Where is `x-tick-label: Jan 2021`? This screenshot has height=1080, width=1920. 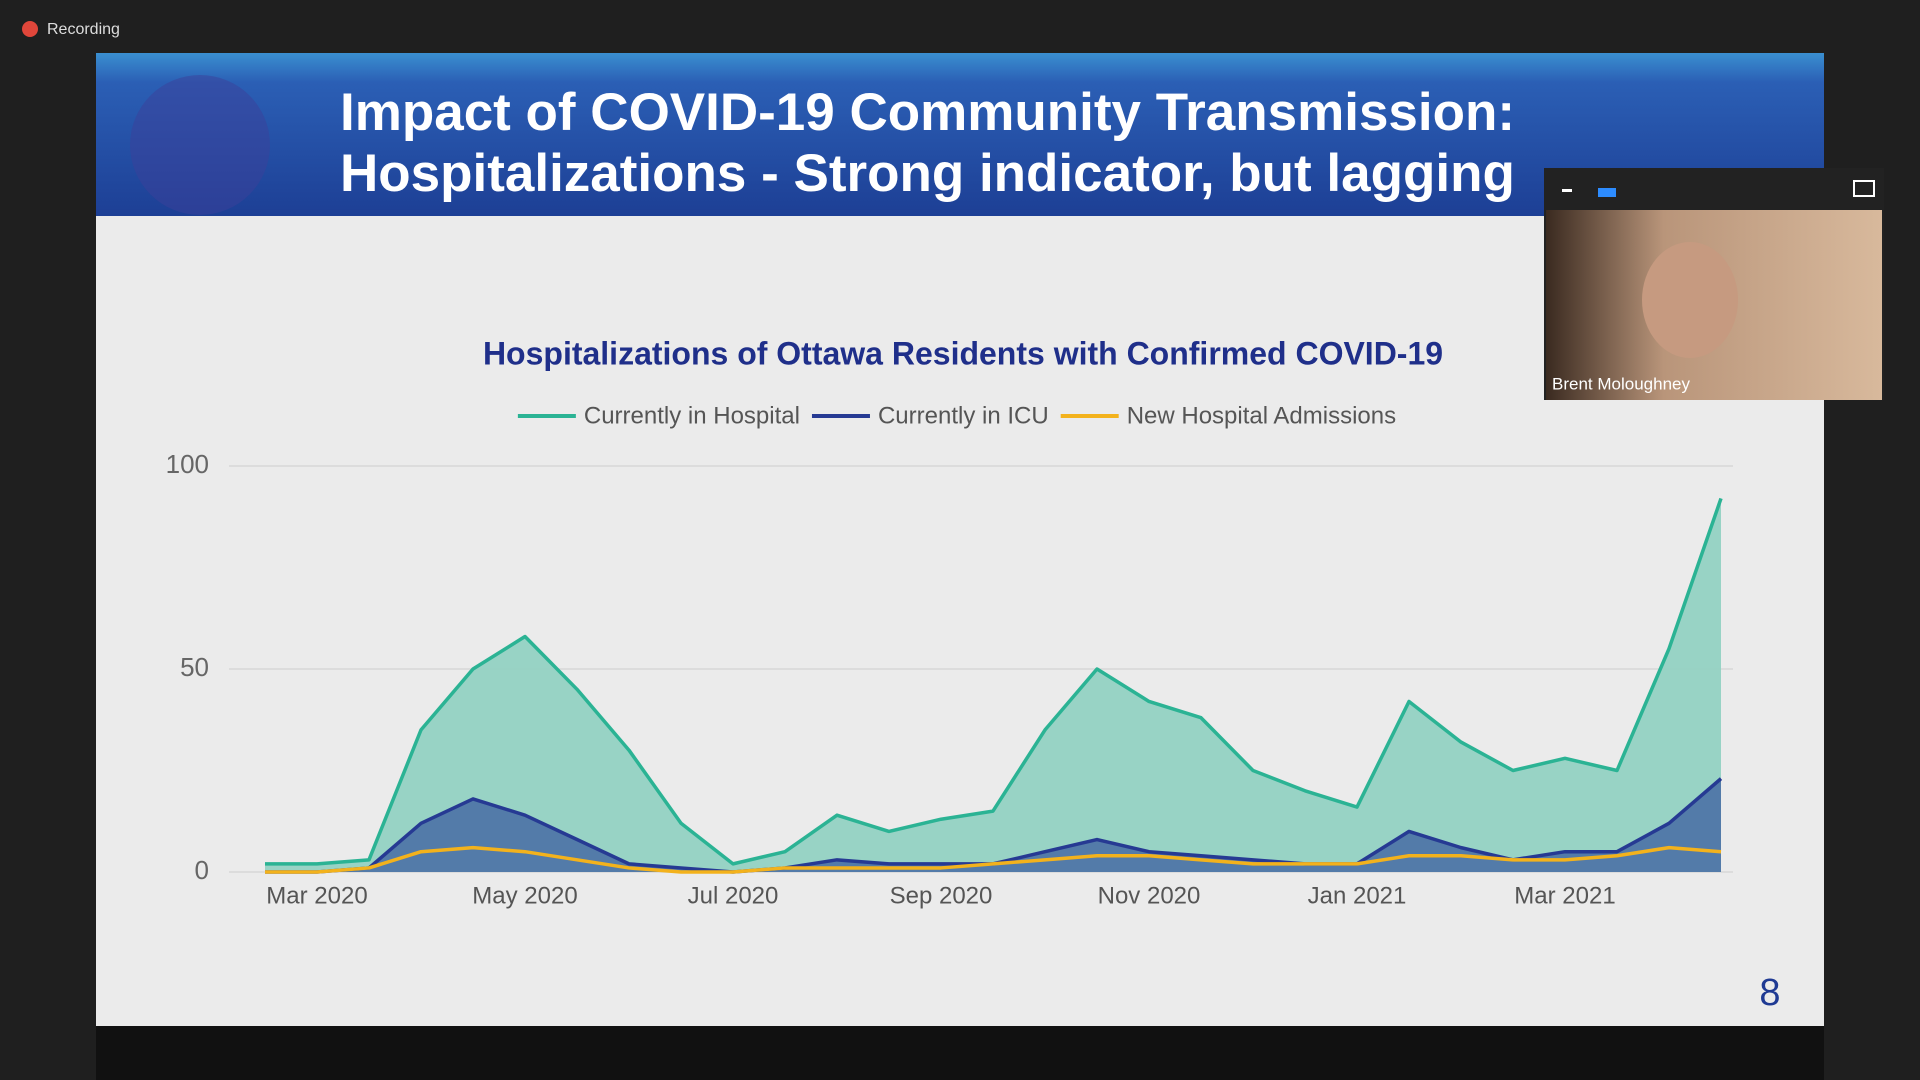
x-tick-label: Jan 2021 is located at coordinates (1357, 895).